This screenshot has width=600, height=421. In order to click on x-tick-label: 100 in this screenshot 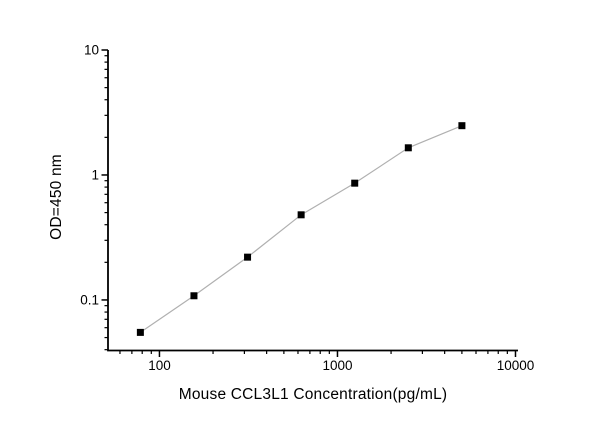, I will do `click(159, 365)`.